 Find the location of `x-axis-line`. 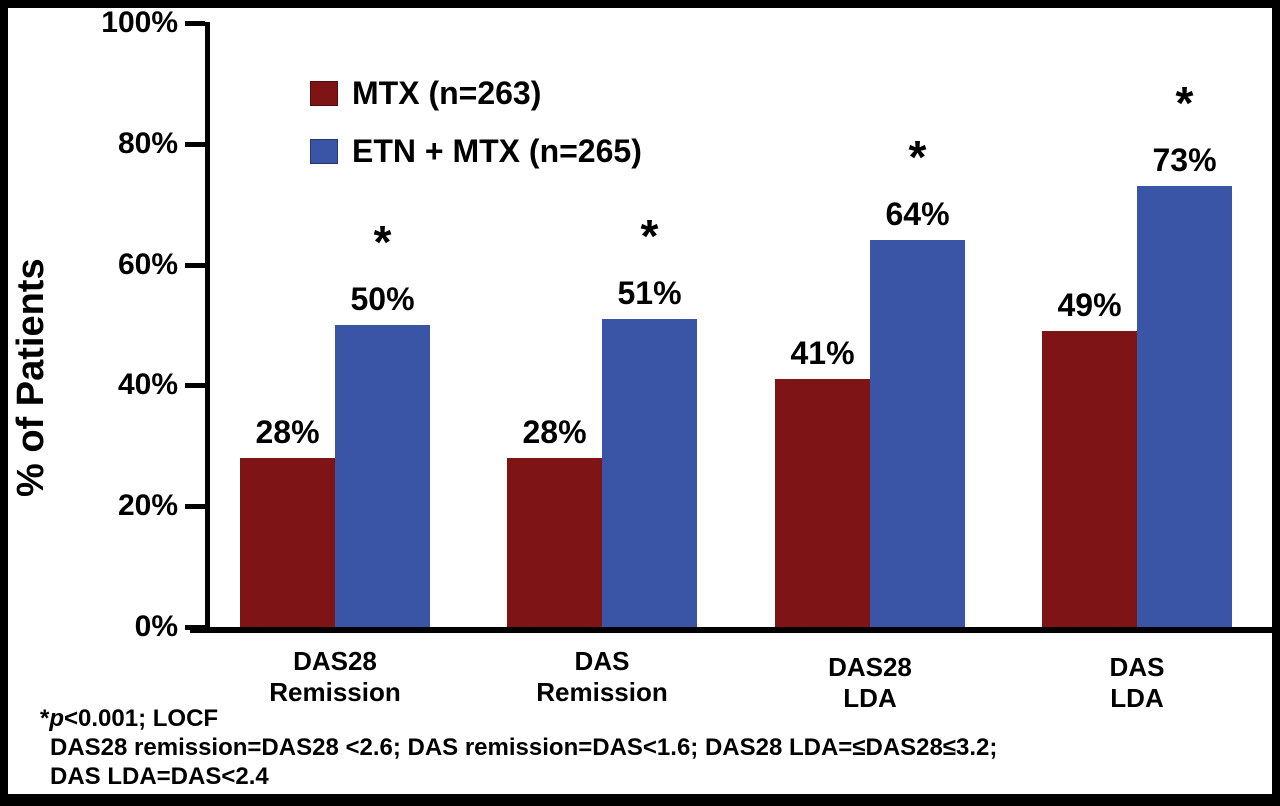

x-axis-line is located at coordinates (731, 630).